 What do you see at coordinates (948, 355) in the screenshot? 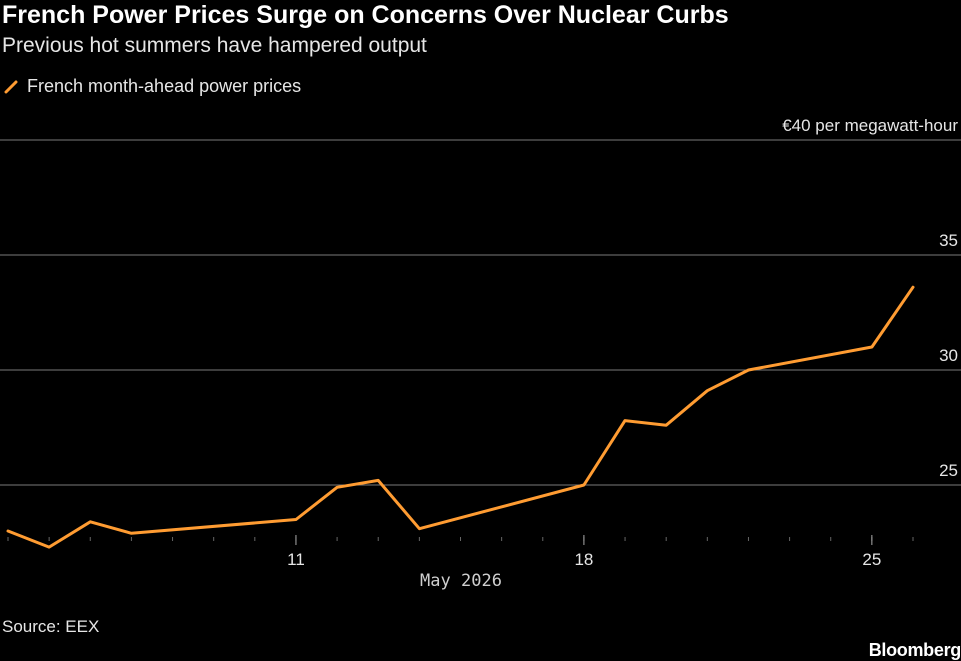
I see `y-tick-label: 30` at bounding box center [948, 355].